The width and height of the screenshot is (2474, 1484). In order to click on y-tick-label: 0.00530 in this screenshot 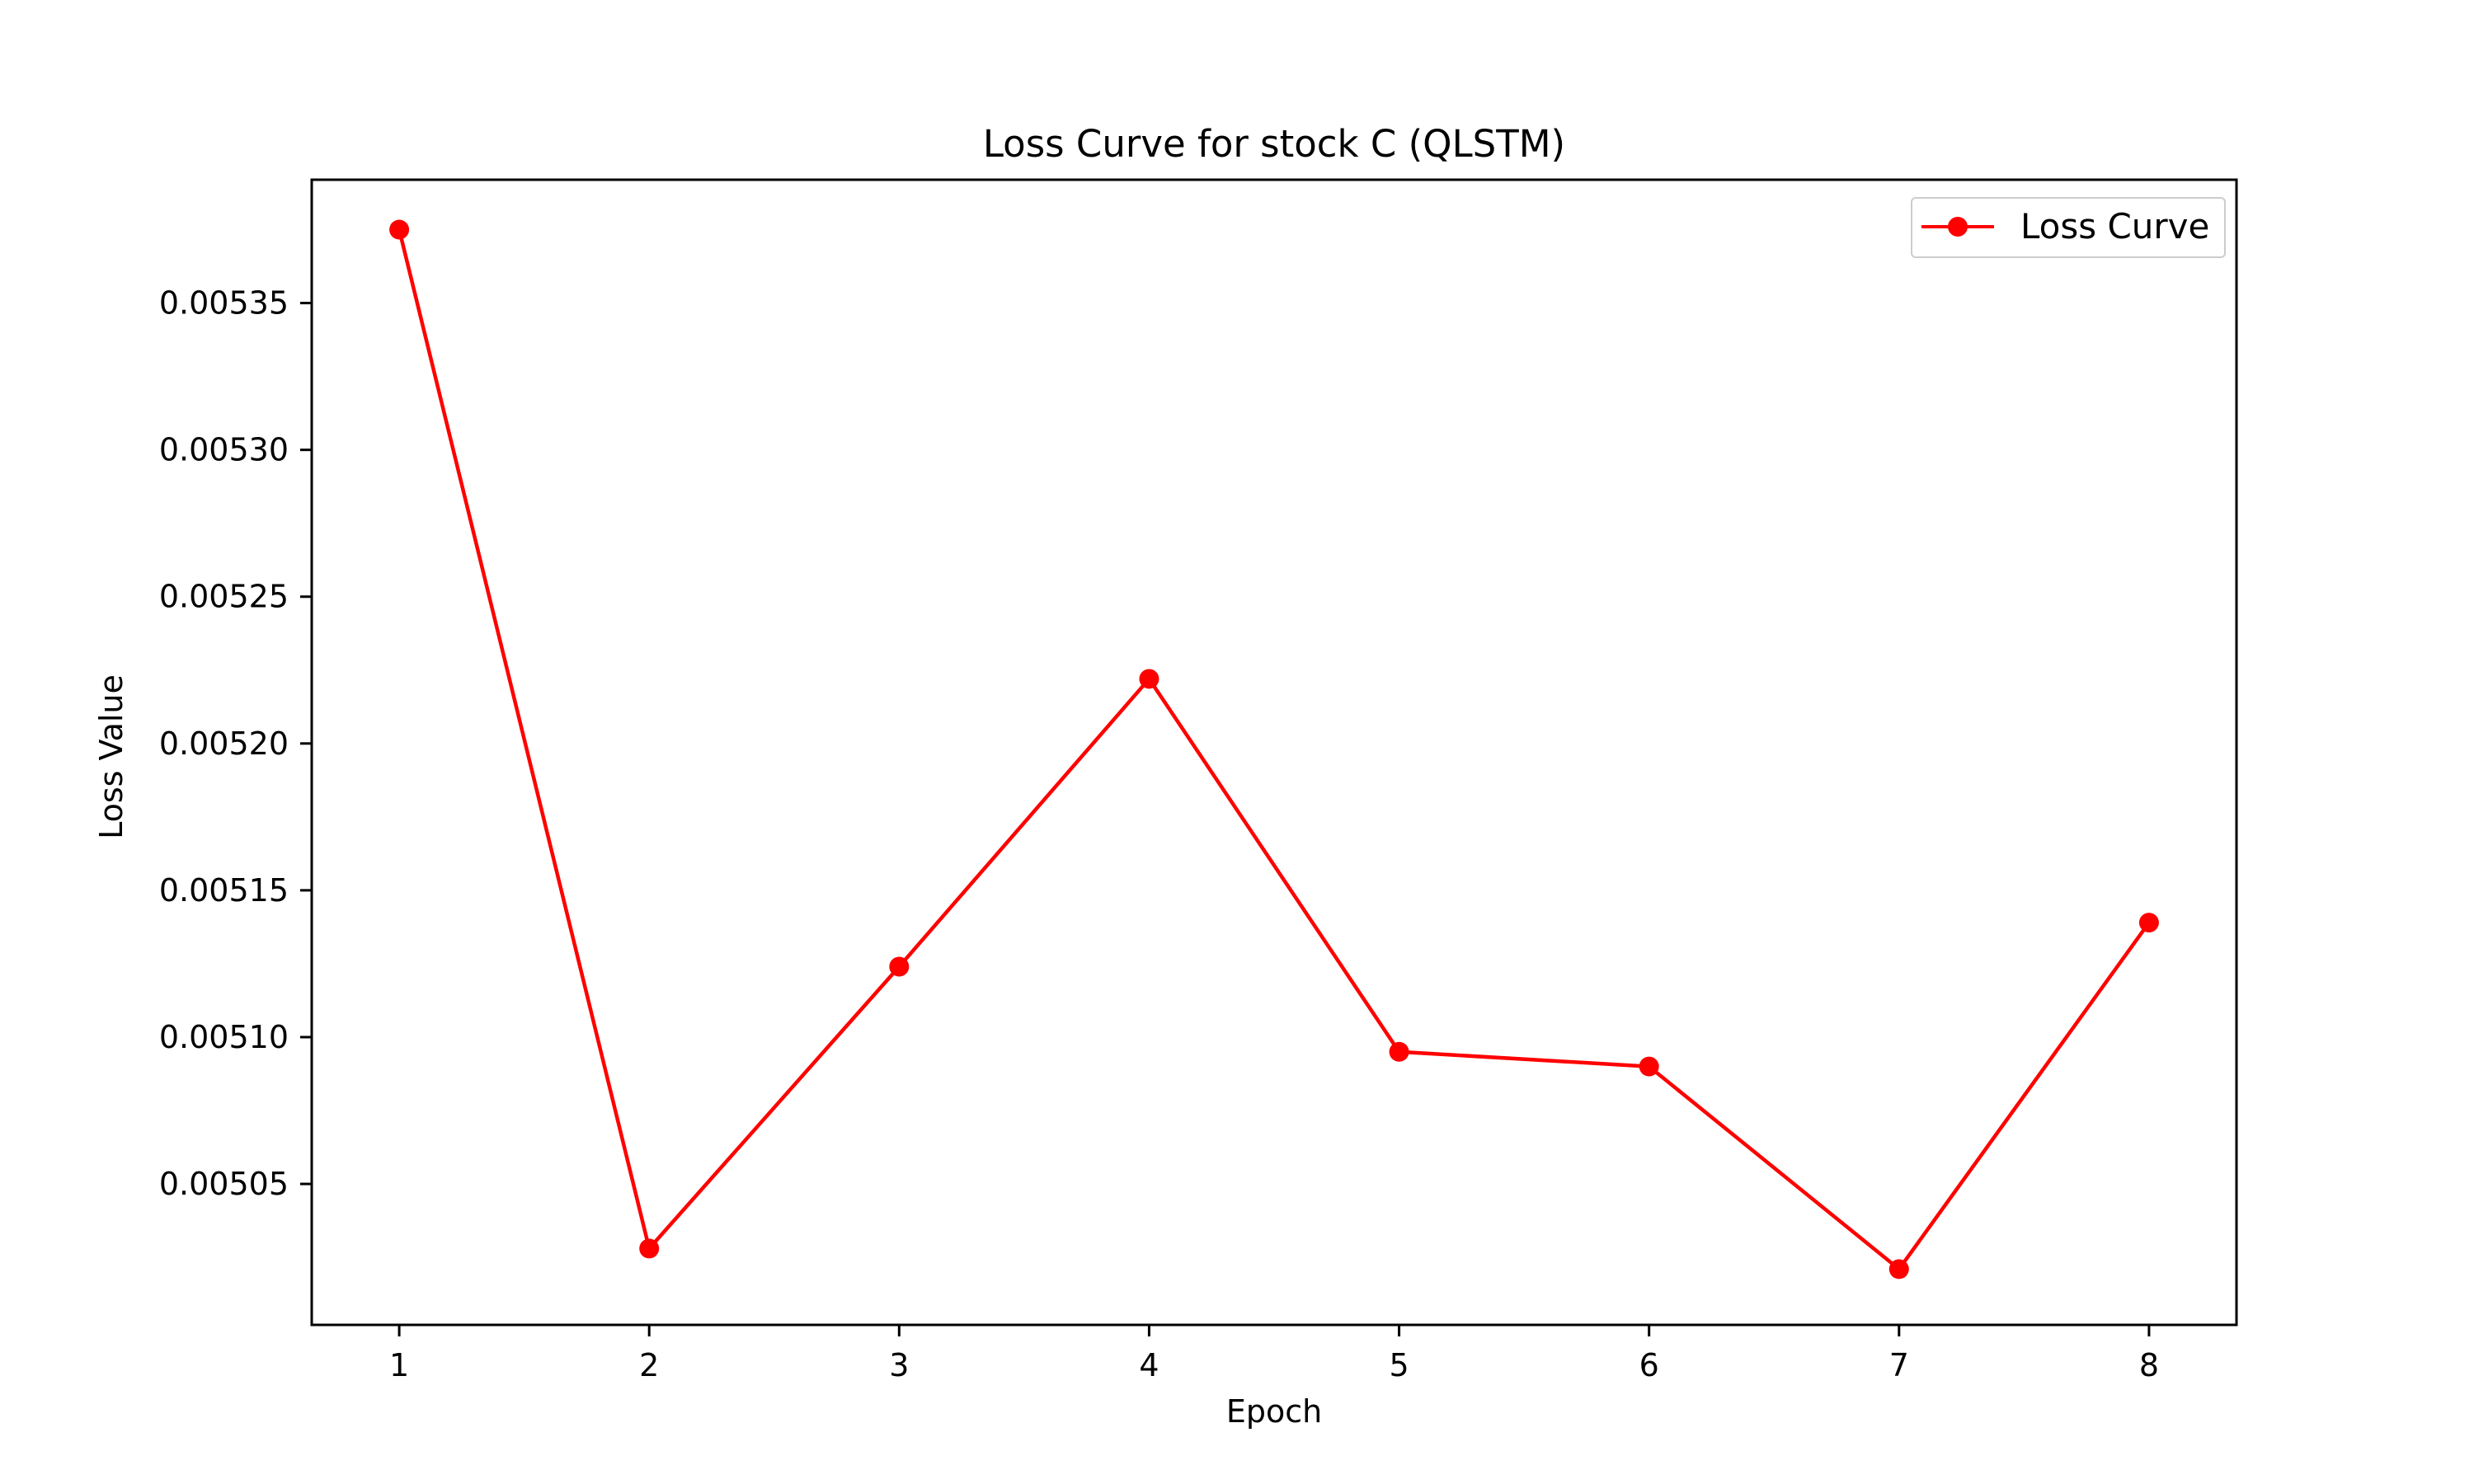, I will do `click(224, 450)`.